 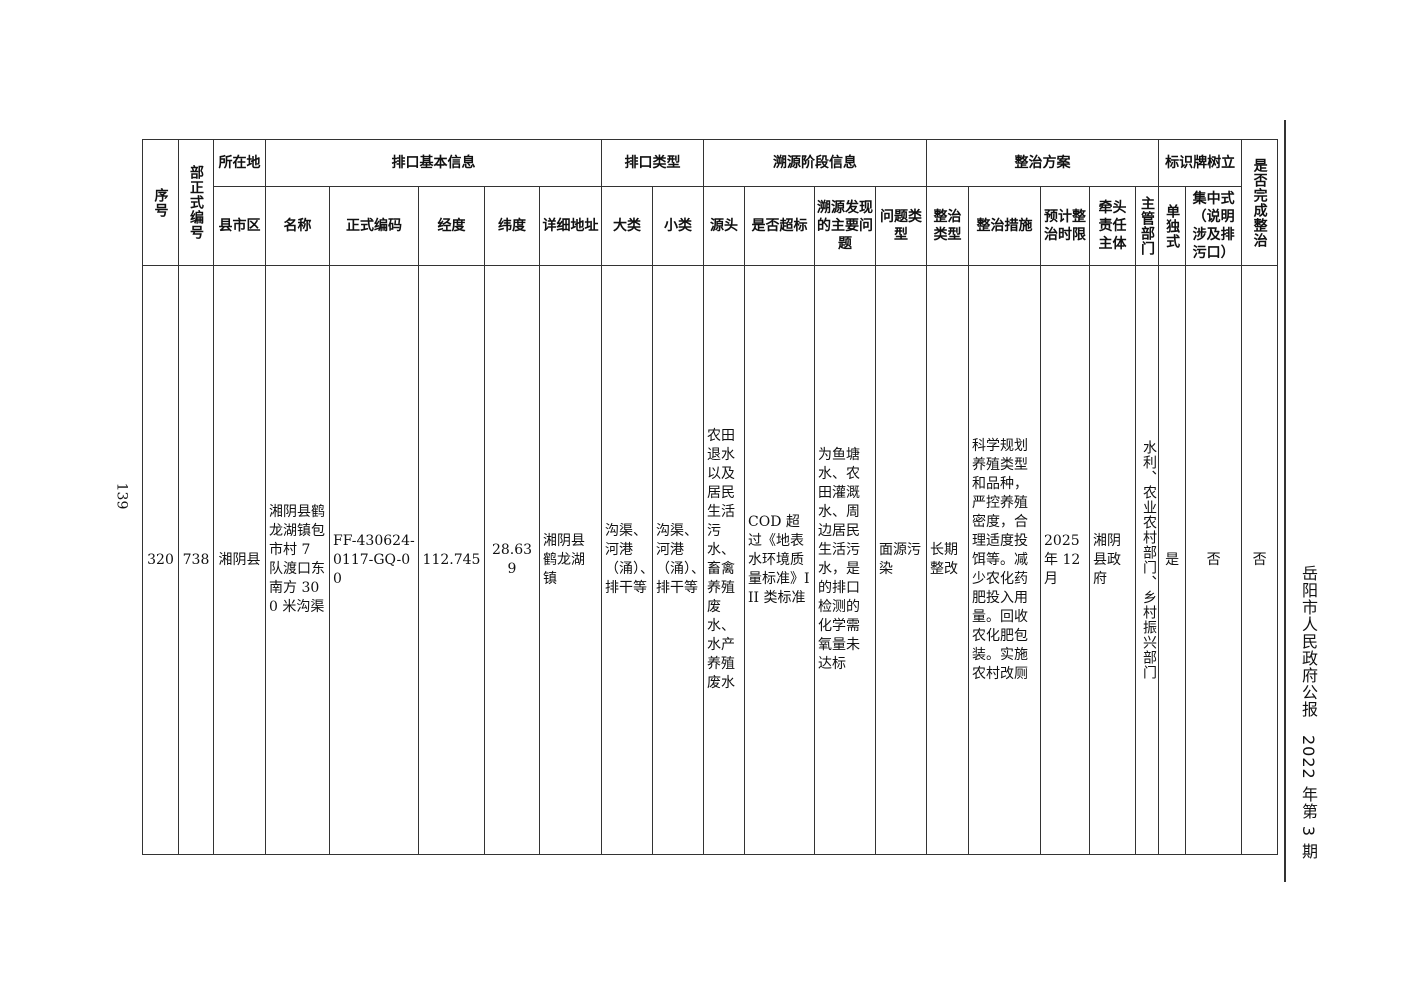 What do you see at coordinates (1172, 226) in the screenshot?
I see `header-standalone: 单独式` at bounding box center [1172, 226].